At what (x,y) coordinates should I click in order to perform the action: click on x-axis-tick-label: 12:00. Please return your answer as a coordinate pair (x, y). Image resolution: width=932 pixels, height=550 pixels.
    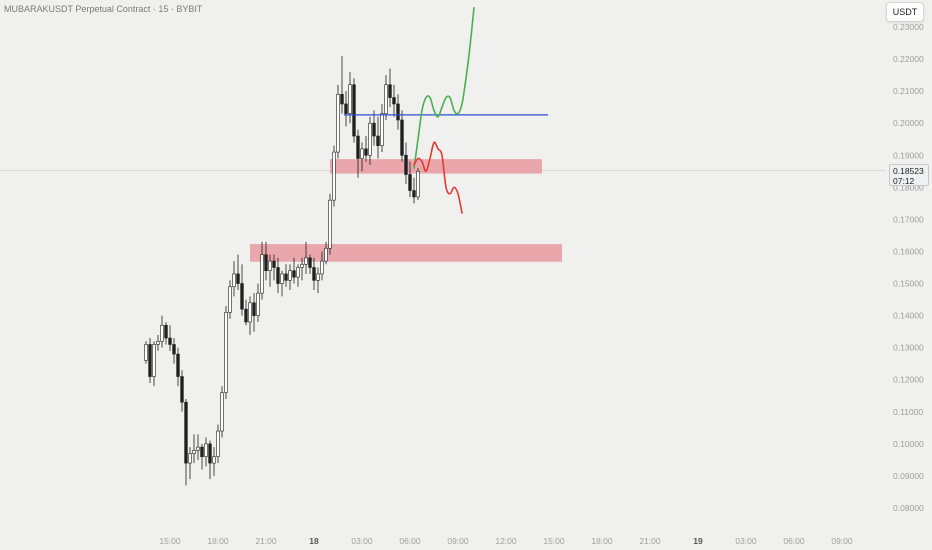
    Looking at the image, I should click on (506, 541).